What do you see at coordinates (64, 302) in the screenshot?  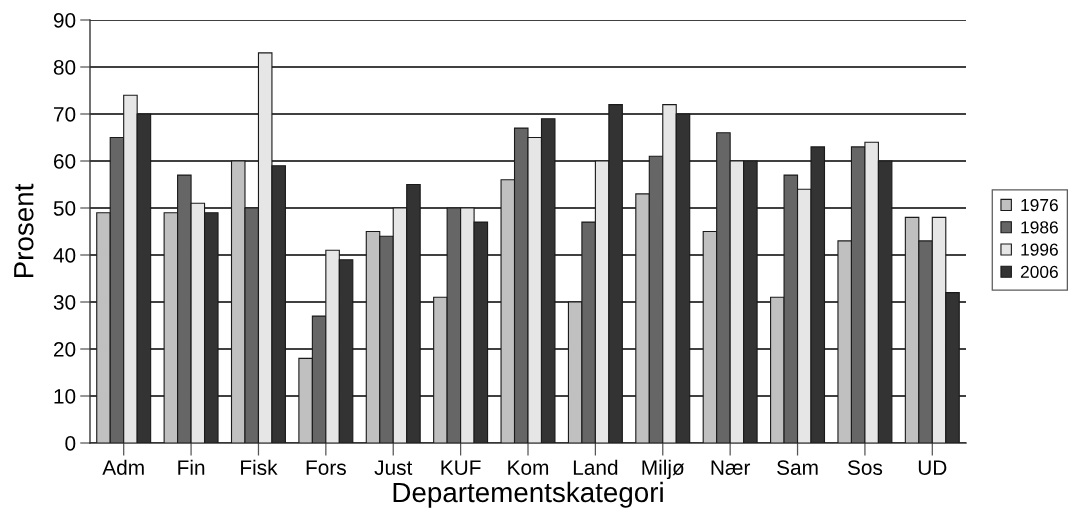 I see `y-tick-label: 30` at bounding box center [64, 302].